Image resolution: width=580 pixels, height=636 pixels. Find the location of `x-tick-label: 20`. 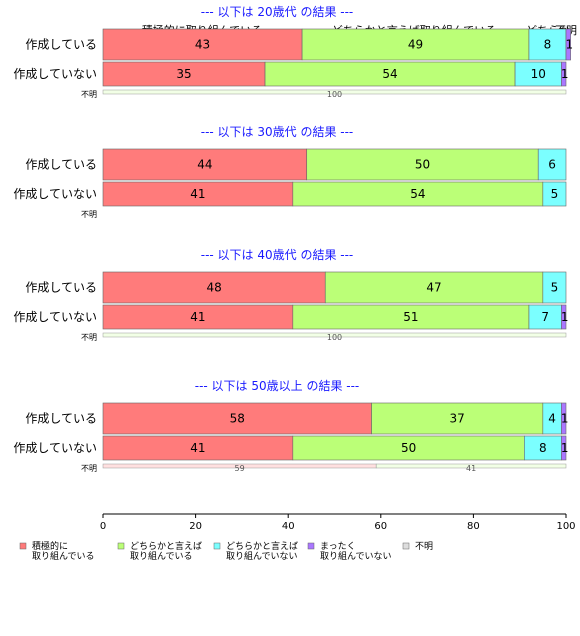

x-tick-label: 20 is located at coordinates (195, 526).